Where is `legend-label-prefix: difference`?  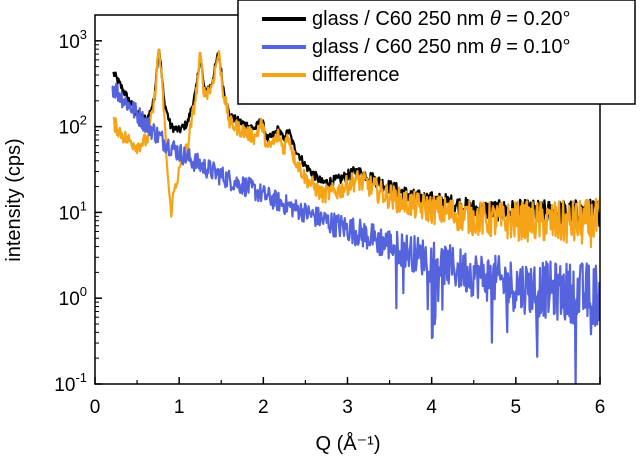 legend-label-prefix: difference is located at coordinates (355, 75).